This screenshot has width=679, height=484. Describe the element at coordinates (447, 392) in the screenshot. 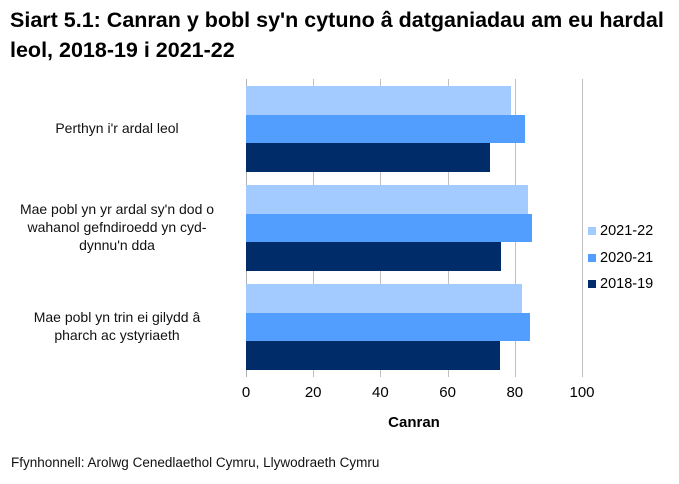

I see `x-tick-label: 60` at that location.